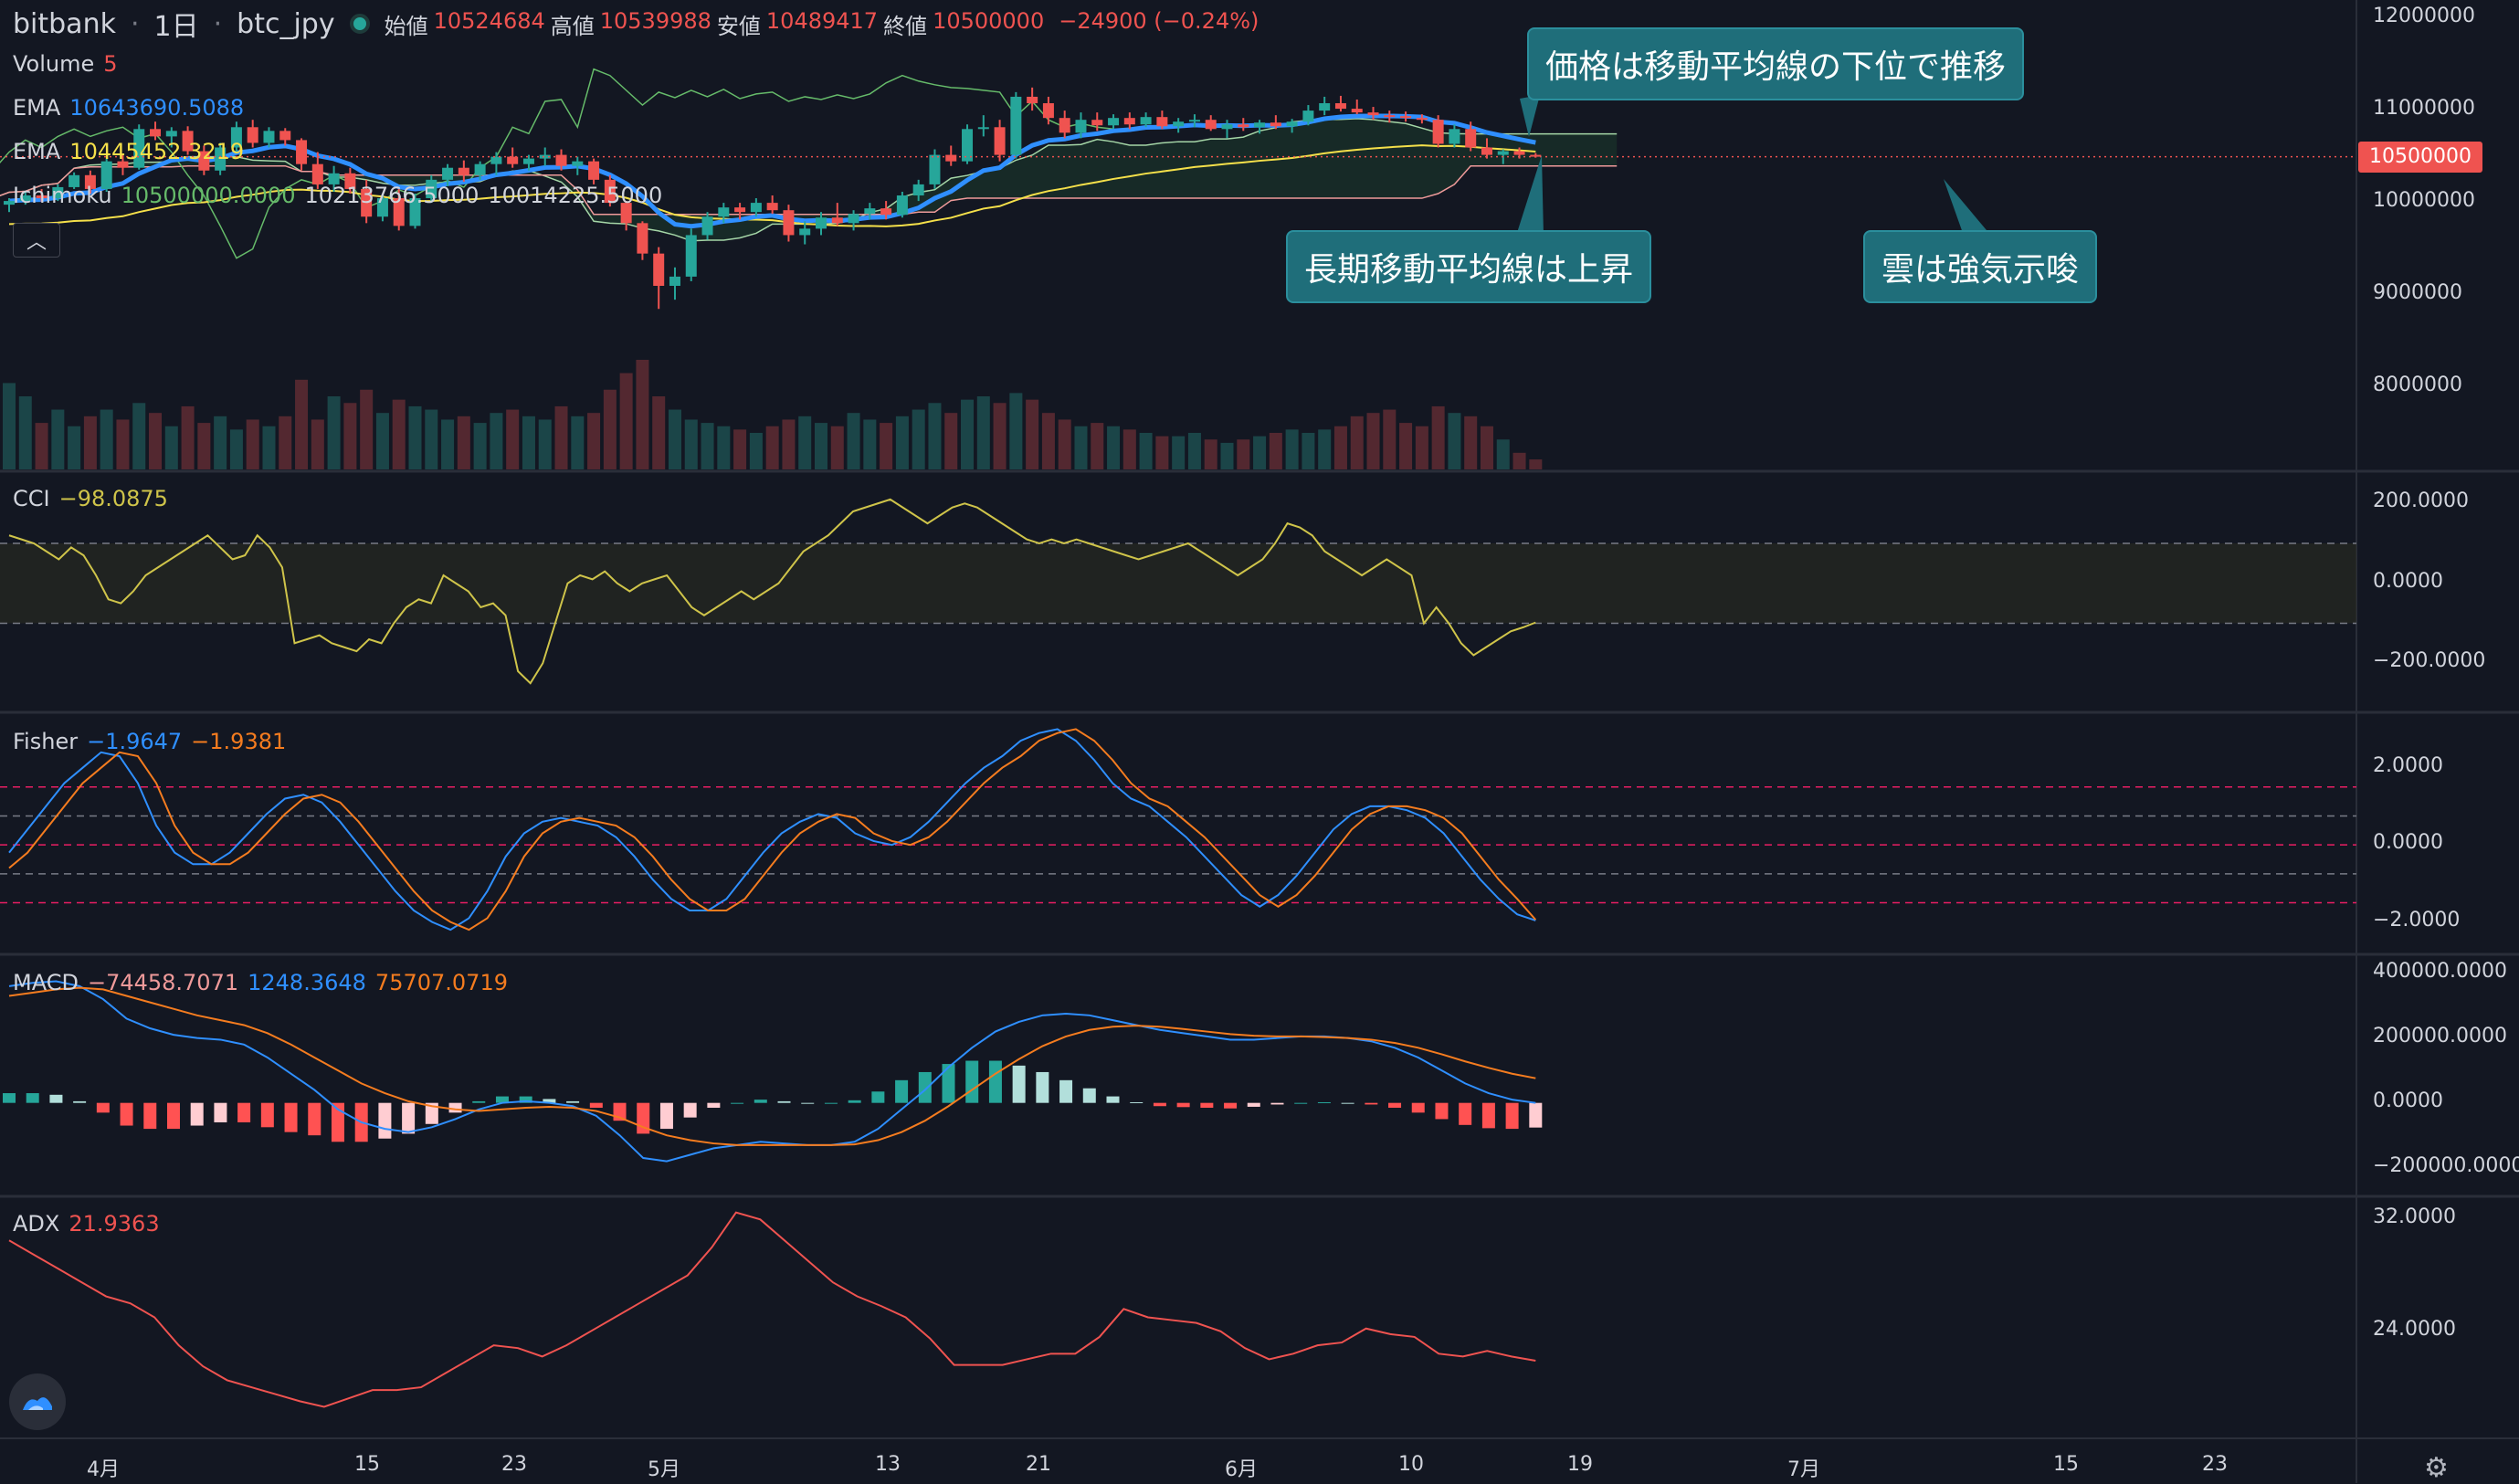 The image size is (2519, 1484). Describe the element at coordinates (54, 64) in the screenshot. I see `legend-name: Volume` at that location.